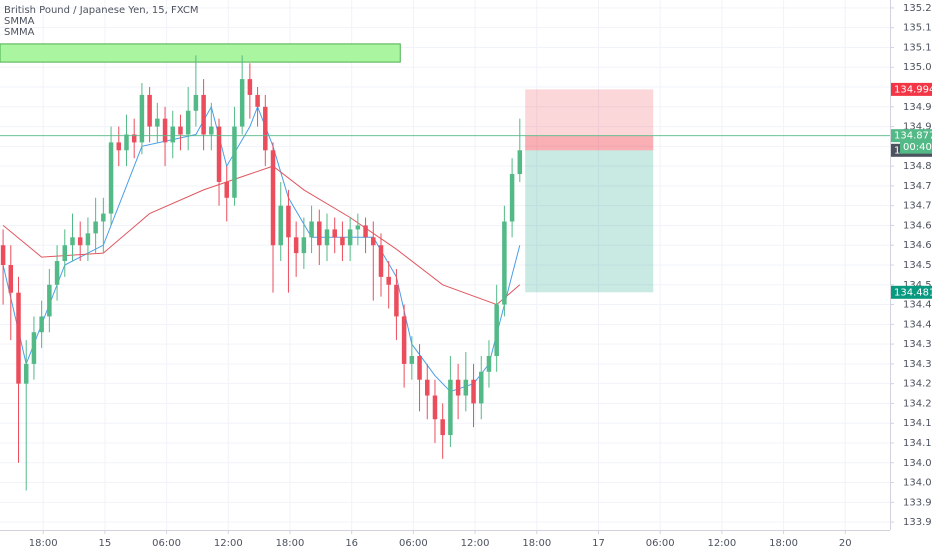 This screenshot has height=550, width=932. I want to click on y-tick-label: 134.750, so click(917, 186).